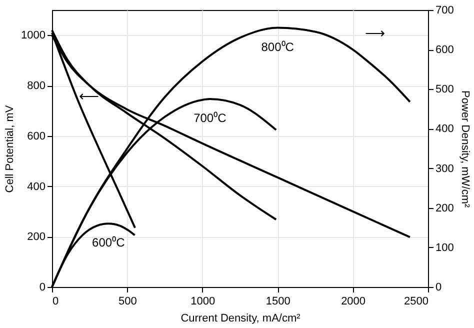 The height and width of the screenshot is (328, 474). What do you see at coordinates (464, 149) in the screenshot?
I see `y2-axis-title: Power Density, mW/cm²` at bounding box center [464, 149].